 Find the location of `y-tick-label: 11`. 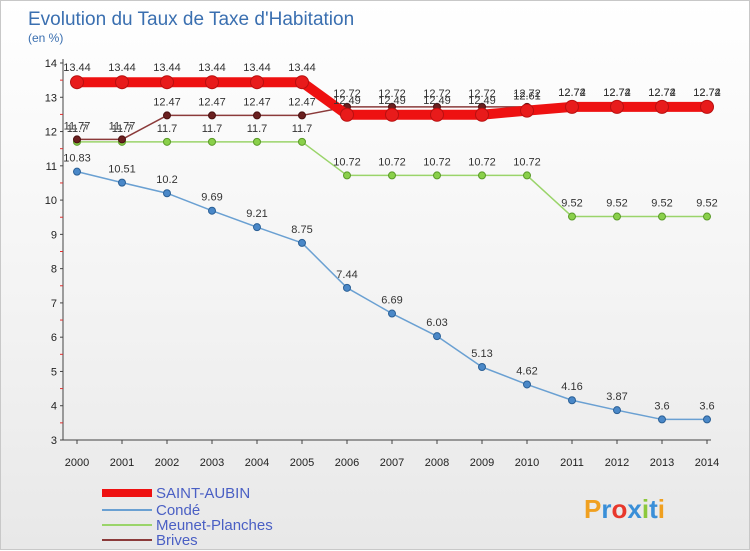

y-tick-label: 11 is located at coordinates (51, 167).